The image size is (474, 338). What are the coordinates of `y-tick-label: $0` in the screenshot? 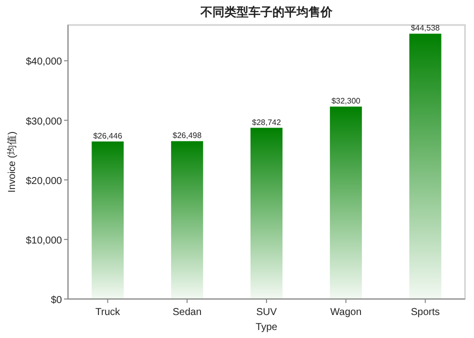 It's located at (56, 300).